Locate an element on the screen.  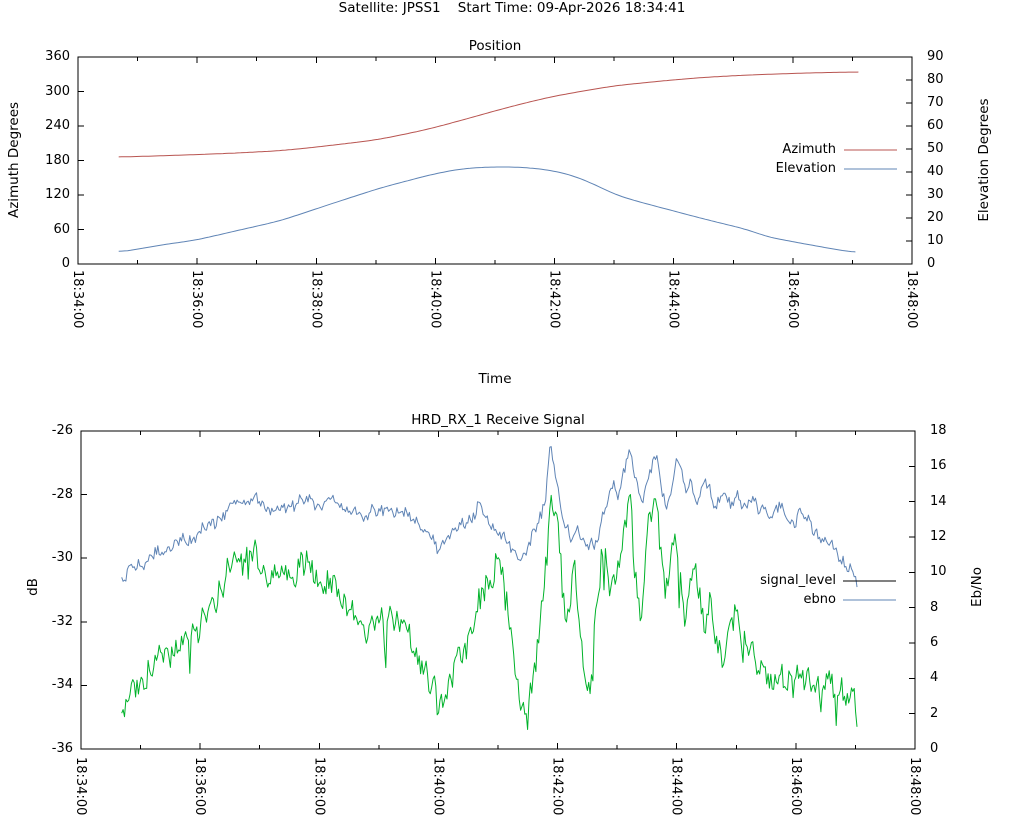
chart2-y2label: Eb/No is located at coordinates (977, 587).